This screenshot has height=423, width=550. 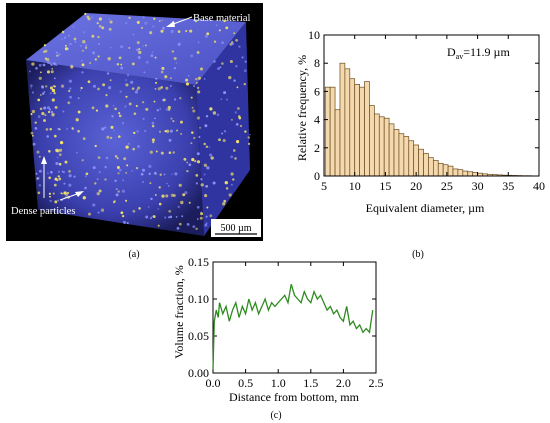 What do you see at coordinates (223, 129) in the screenshot?
I see `cube-right-face` at bounding box center [223, 129].